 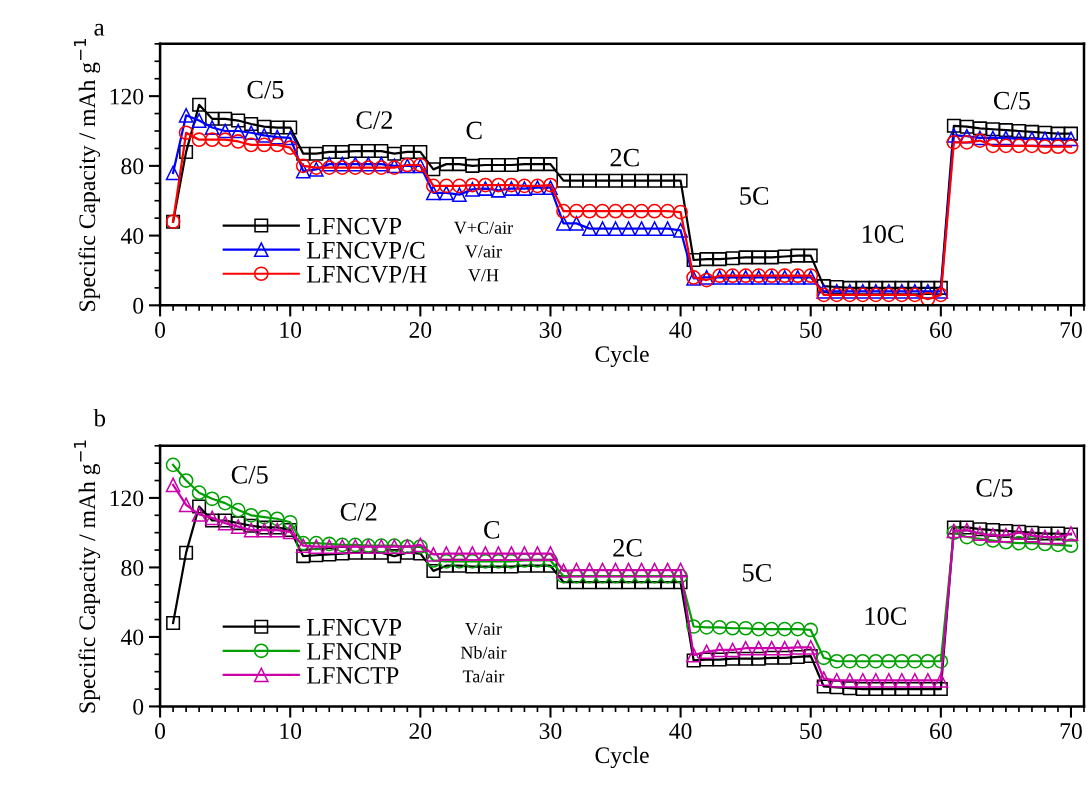 What do you see at coordinates (354, 651) in the screenshot?
I see `legend-label: LFNCNP` at bounding box center [354, 651].